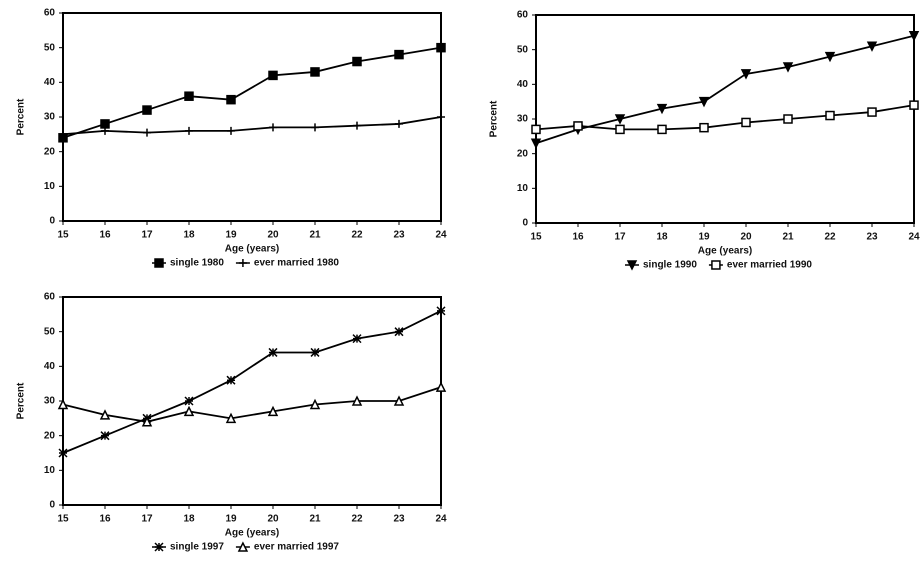  What do you see at coordinates (197, 547) in the screenshot?
I see `legend-label: single 1997` at bounding box center [197, 547].